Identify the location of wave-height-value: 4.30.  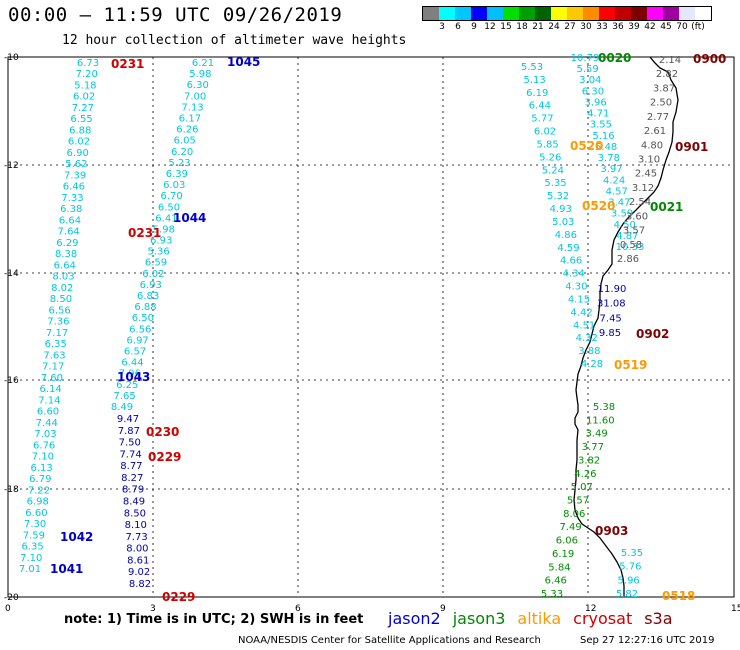
(576, 287).